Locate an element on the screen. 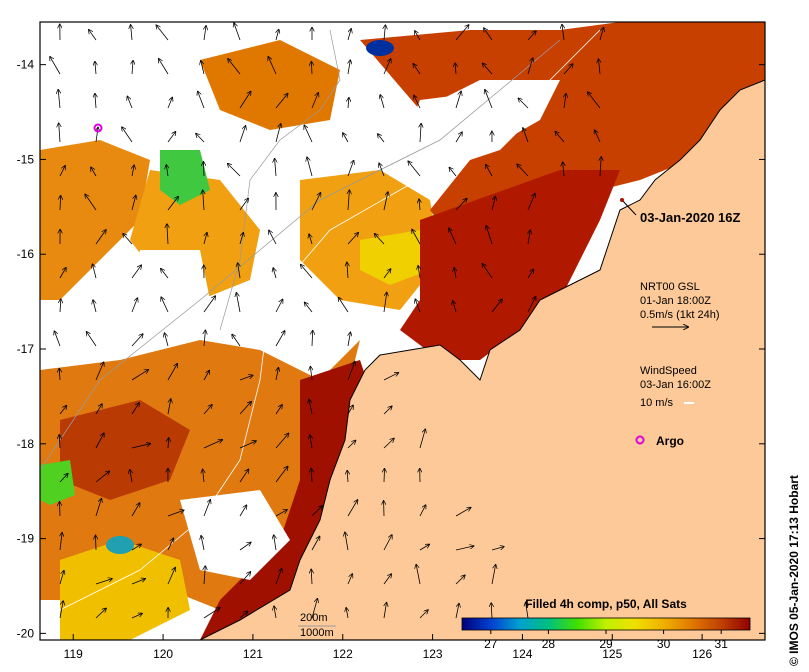 The image size is (809, 672). y-tick-label: -19 is located at coordinates (26, 539).